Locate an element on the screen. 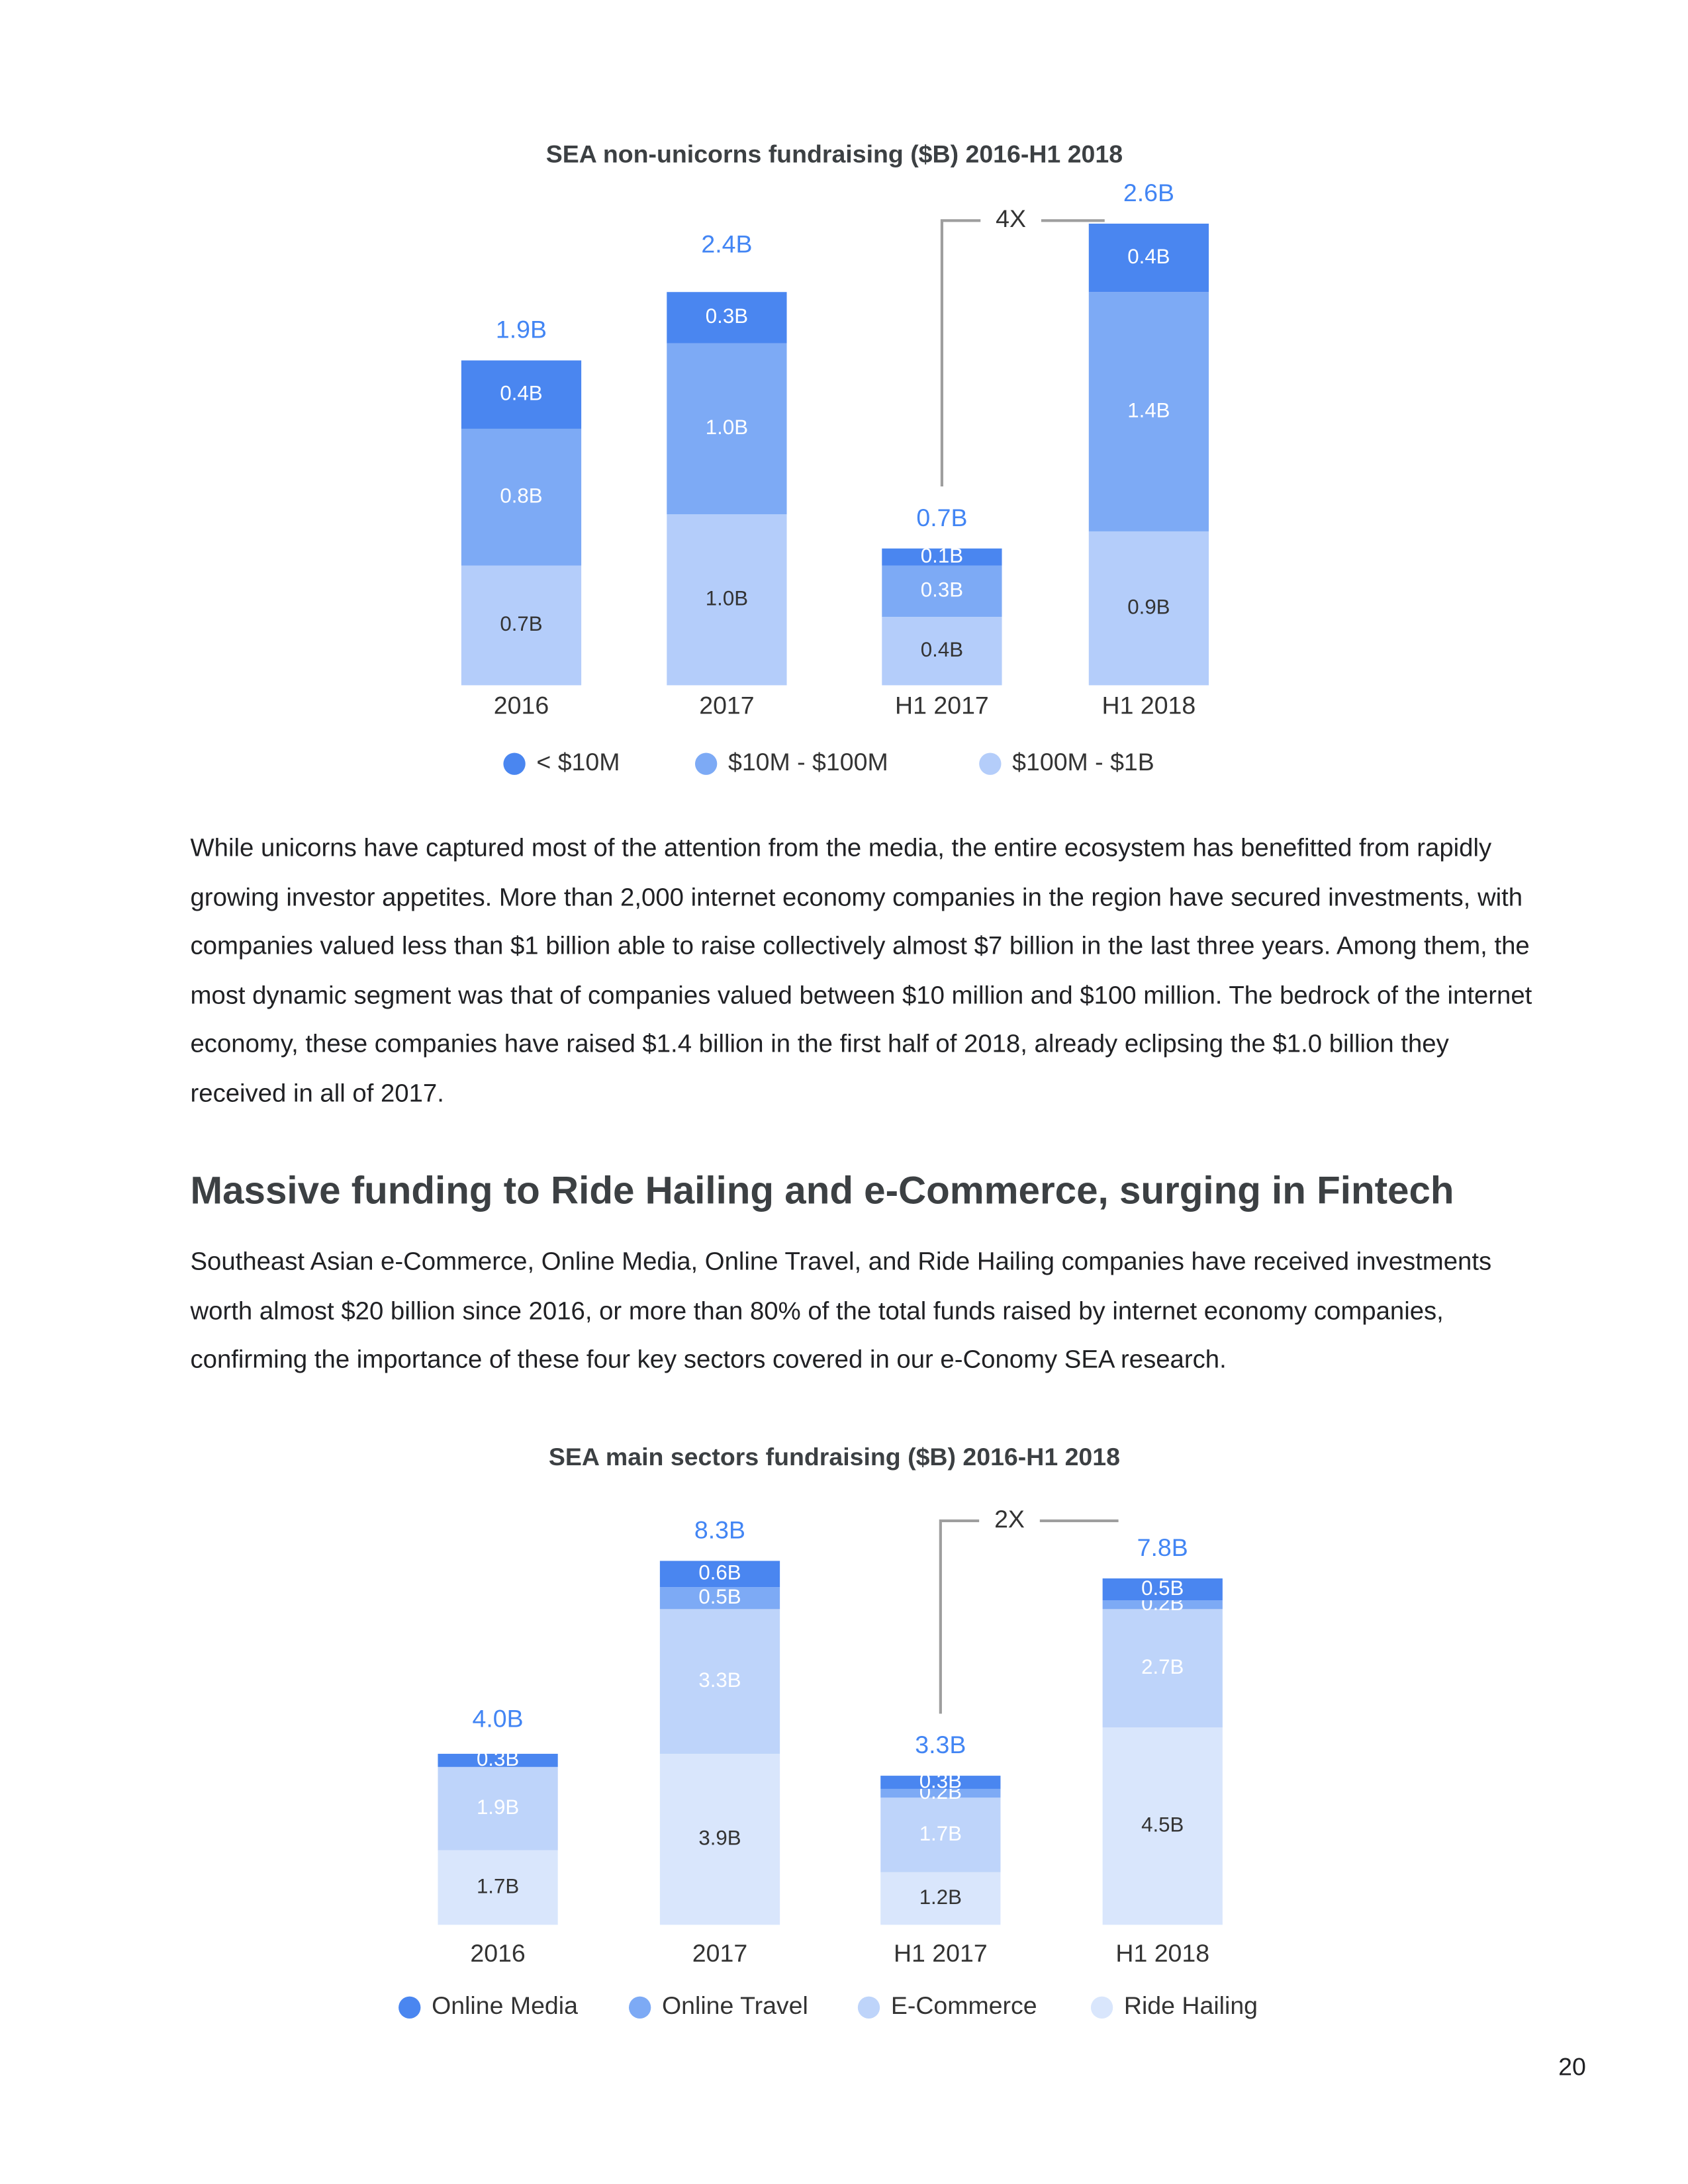  value-label: 3.3B is located at coordinates (719, 1680).